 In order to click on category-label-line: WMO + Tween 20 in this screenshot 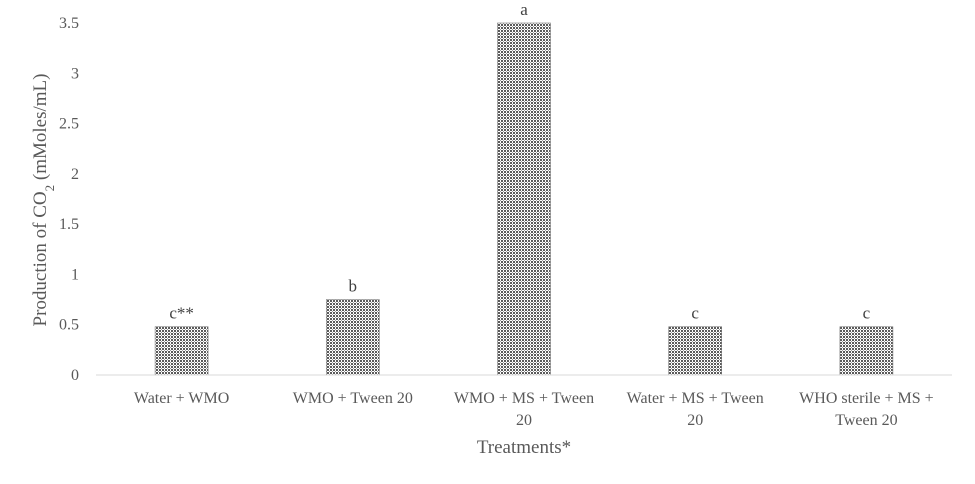, I will do `click(353, 398)`.